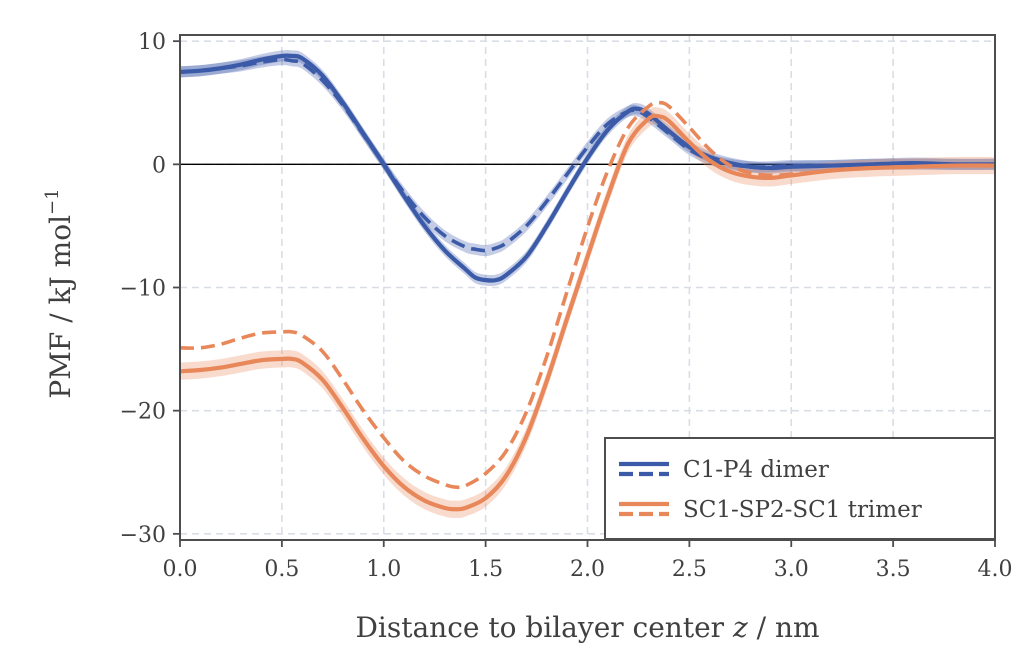  What do you see at coordinates (791, 569) in the screenshot?
I see `x-tick-label: 3.0` at bounding box center [791, 569].